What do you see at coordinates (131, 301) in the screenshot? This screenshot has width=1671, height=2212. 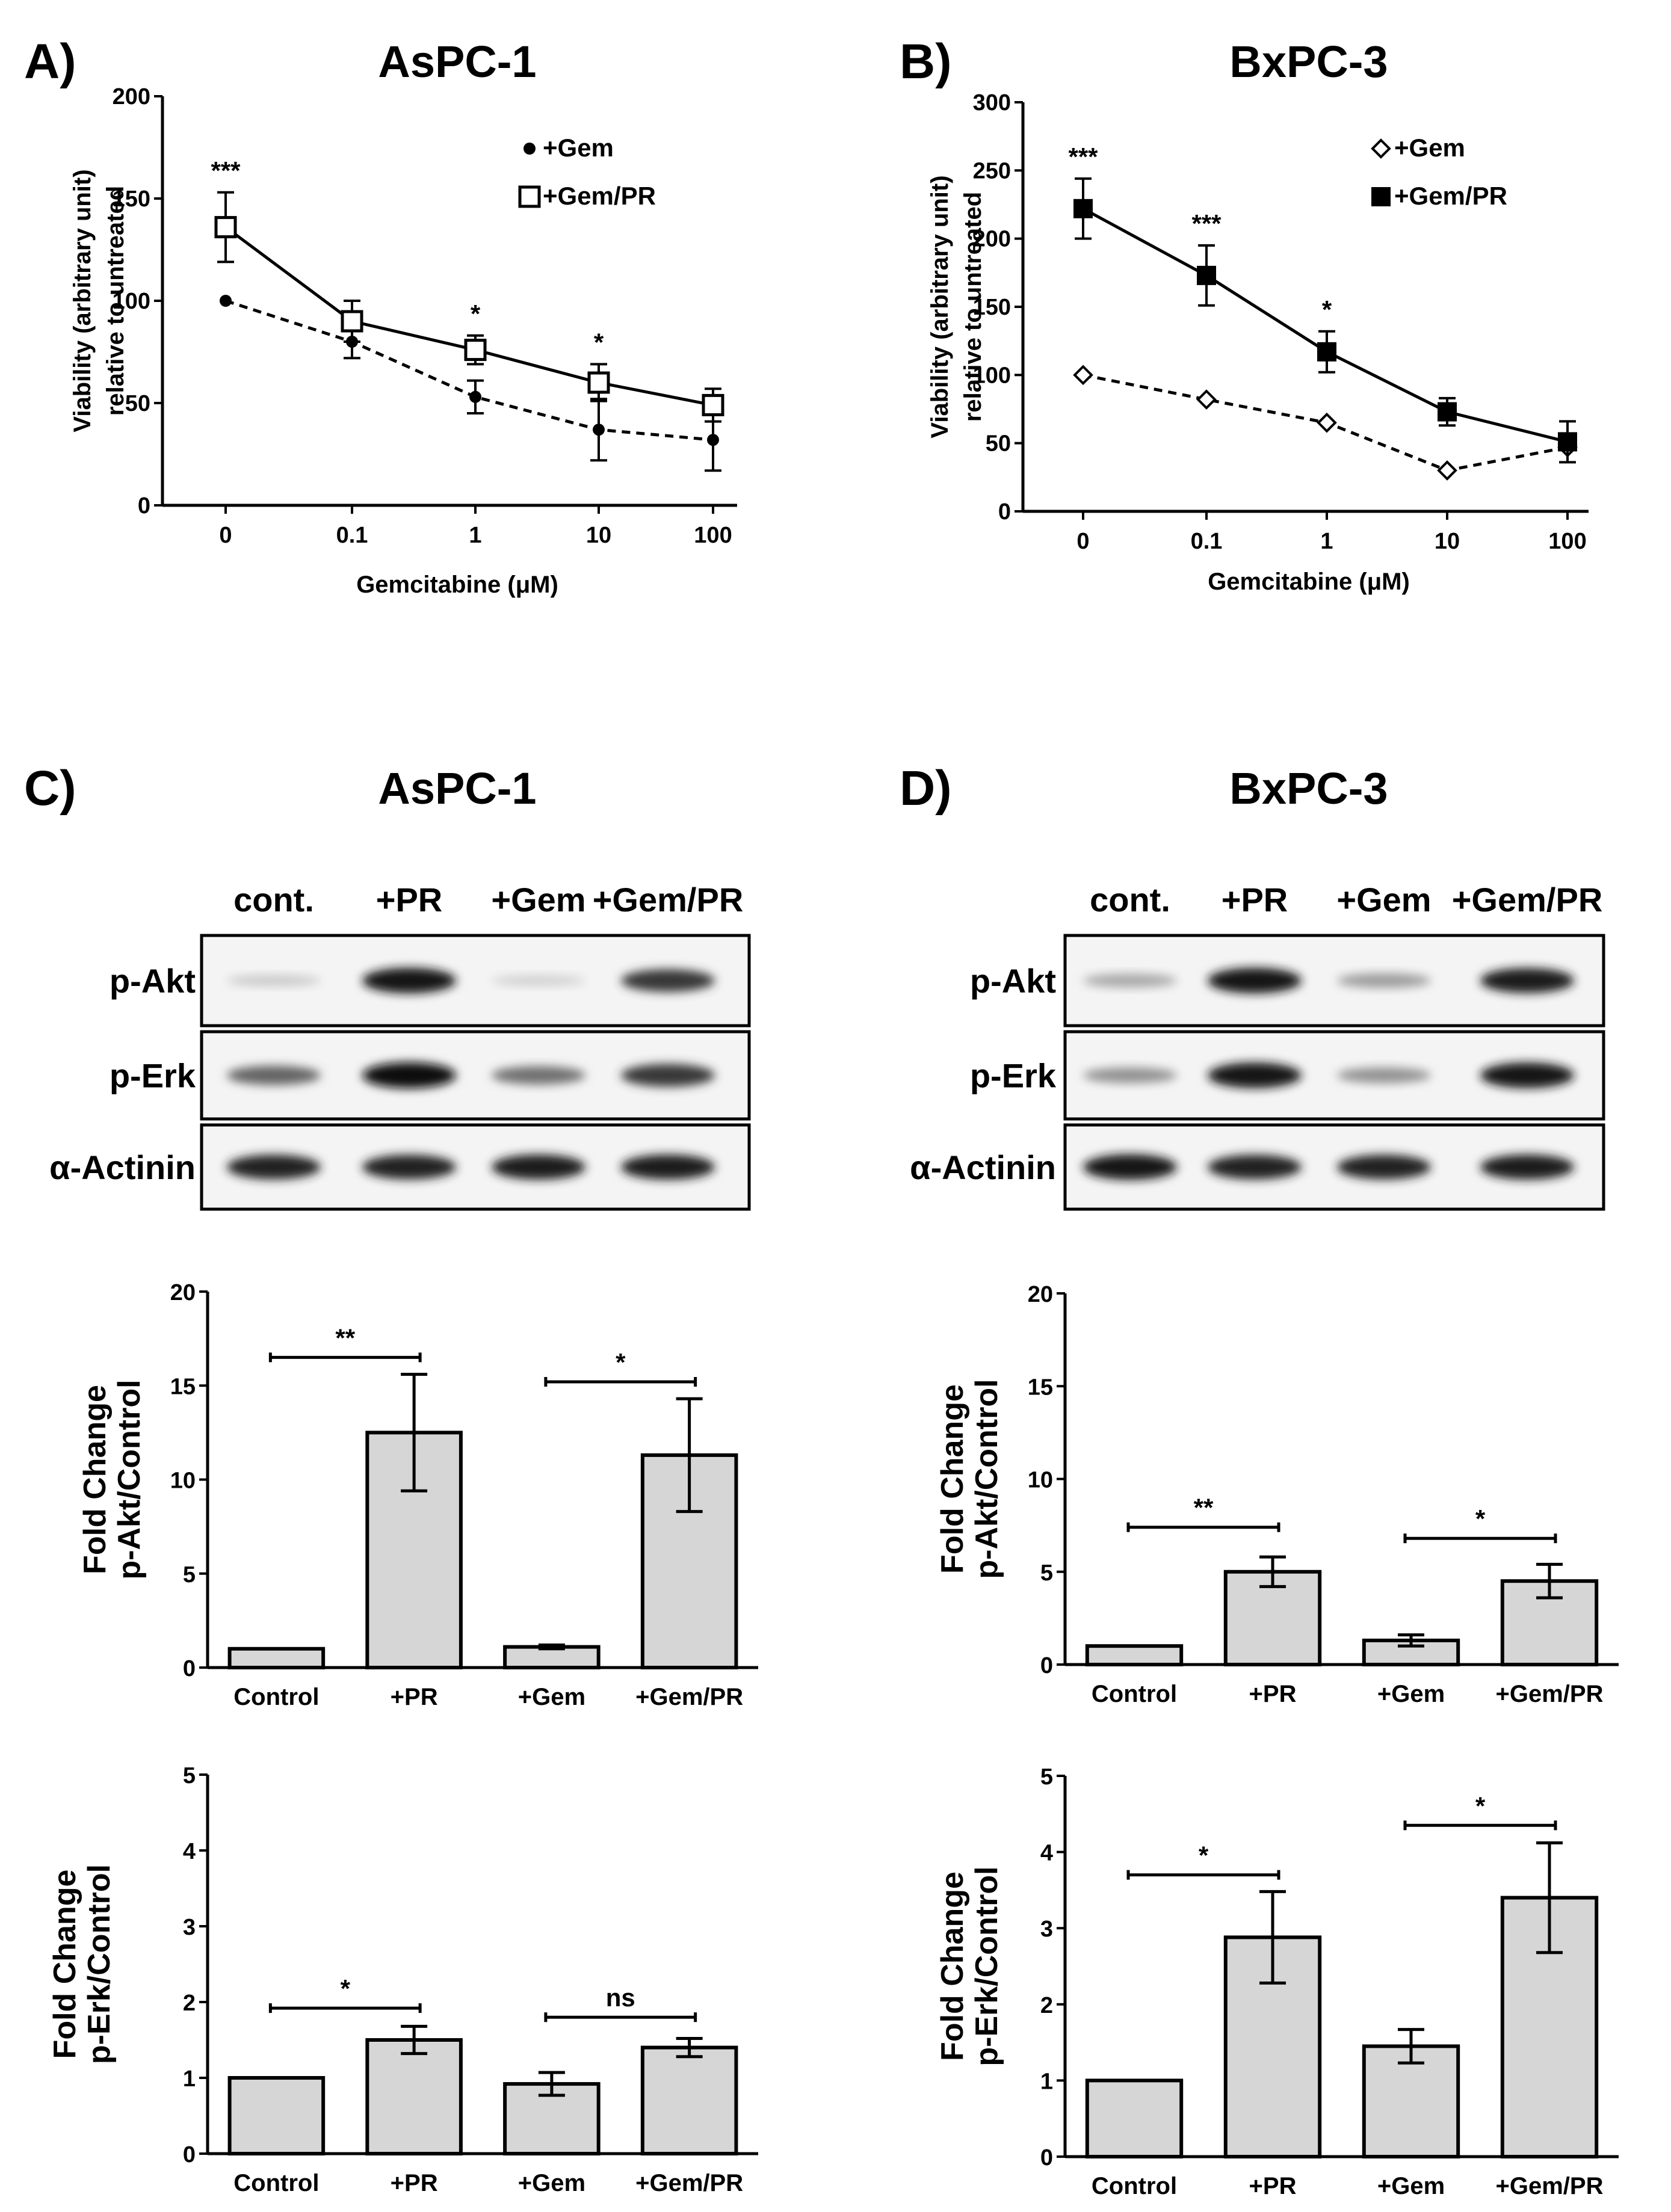 I see `y-tick-label: 100` at bounding box center [131, 301].